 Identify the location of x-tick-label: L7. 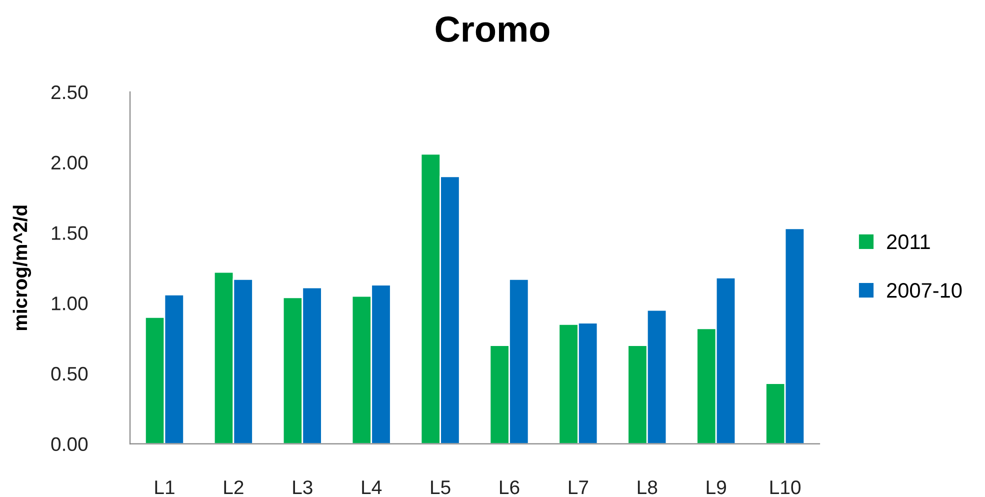
(578, 487).